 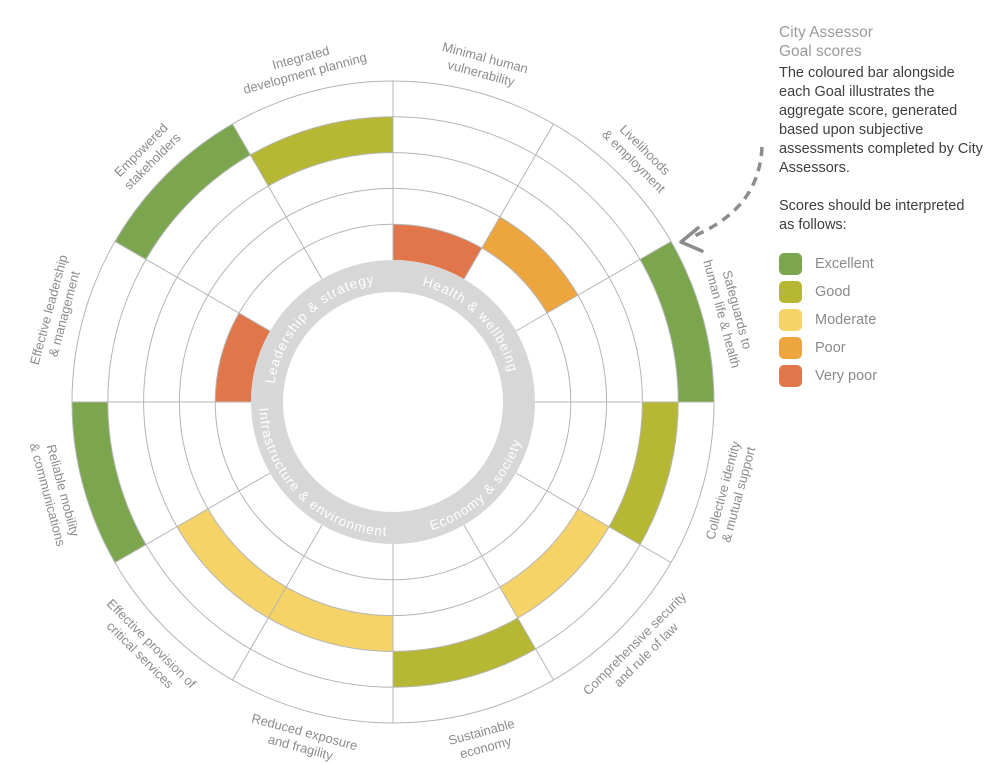 What do you see at coordinates (846, 376) in the screenshot?
I see `legend-item-label: Very poor` at bounding box center [846, 376].